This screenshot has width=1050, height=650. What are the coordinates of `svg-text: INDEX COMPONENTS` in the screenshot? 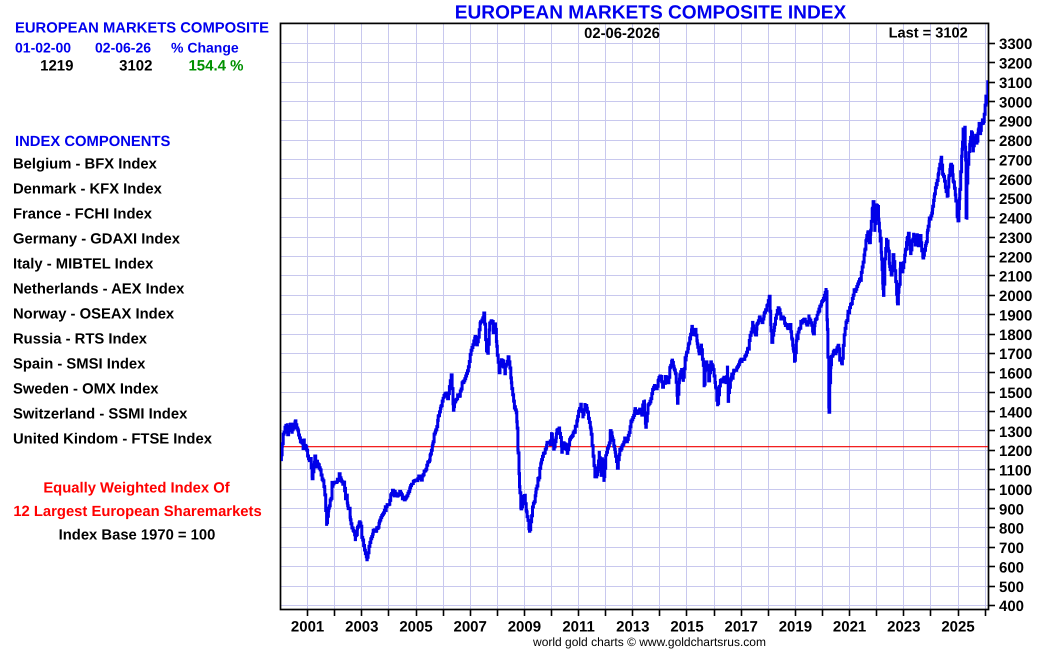 It's located at (93, 142).